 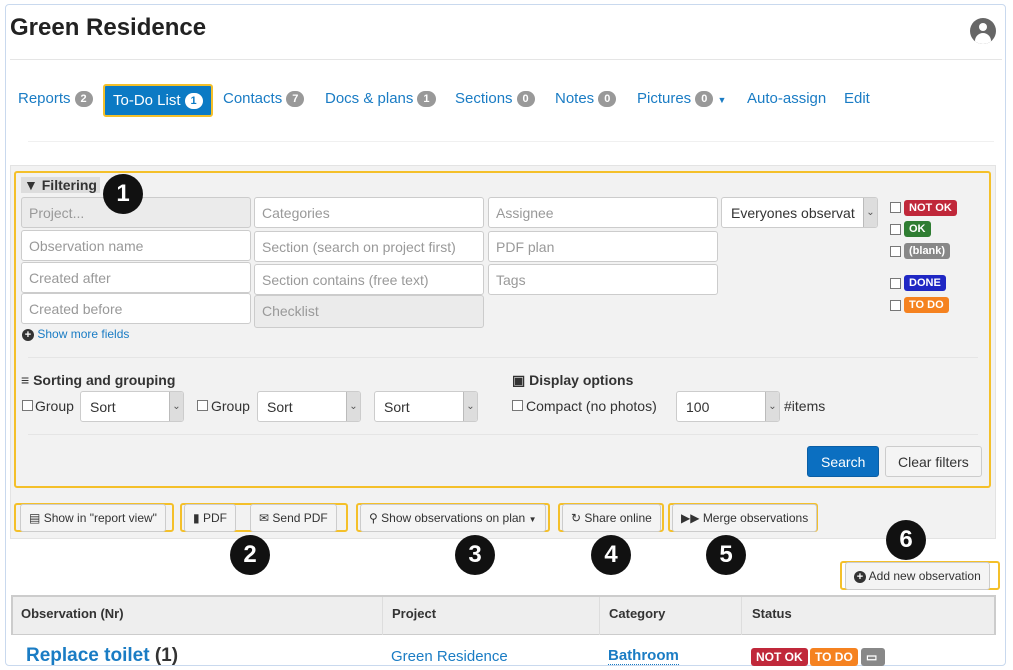 What do you see at coordinates (787, 98) in the screenshot?
I see `tab-auto-assign: Auto-assign` at bounding box center [787, 98].